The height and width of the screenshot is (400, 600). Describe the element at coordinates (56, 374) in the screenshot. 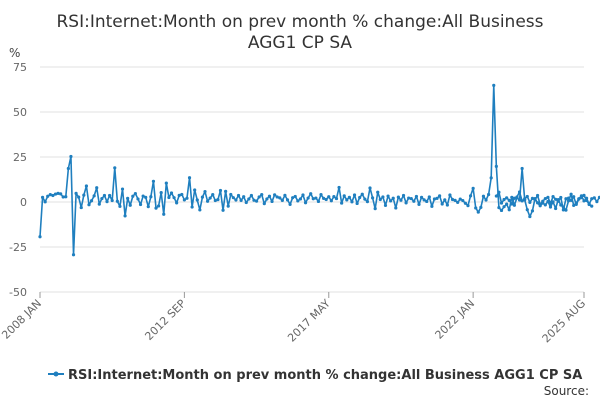

I see `legend-marker` at that location.